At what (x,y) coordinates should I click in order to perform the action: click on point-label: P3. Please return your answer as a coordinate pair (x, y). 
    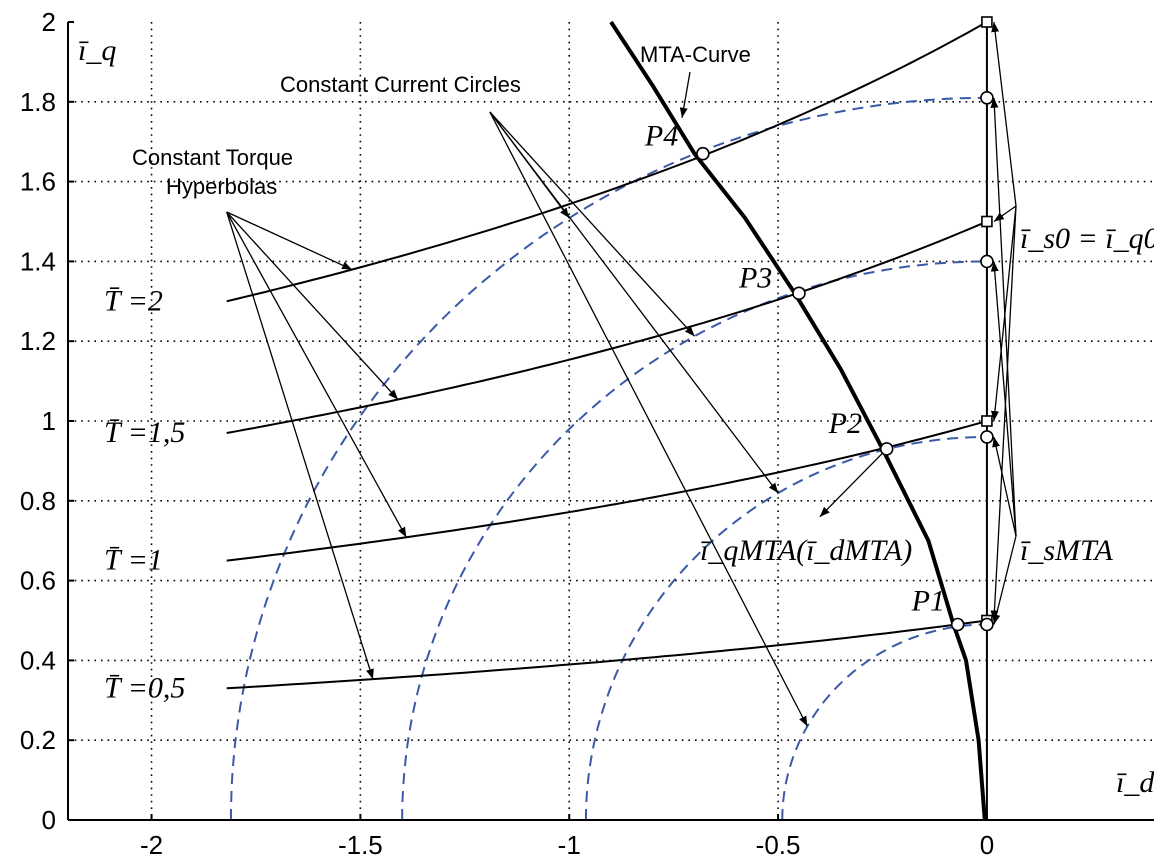
    Looking at the image, I should click on (755, 277).